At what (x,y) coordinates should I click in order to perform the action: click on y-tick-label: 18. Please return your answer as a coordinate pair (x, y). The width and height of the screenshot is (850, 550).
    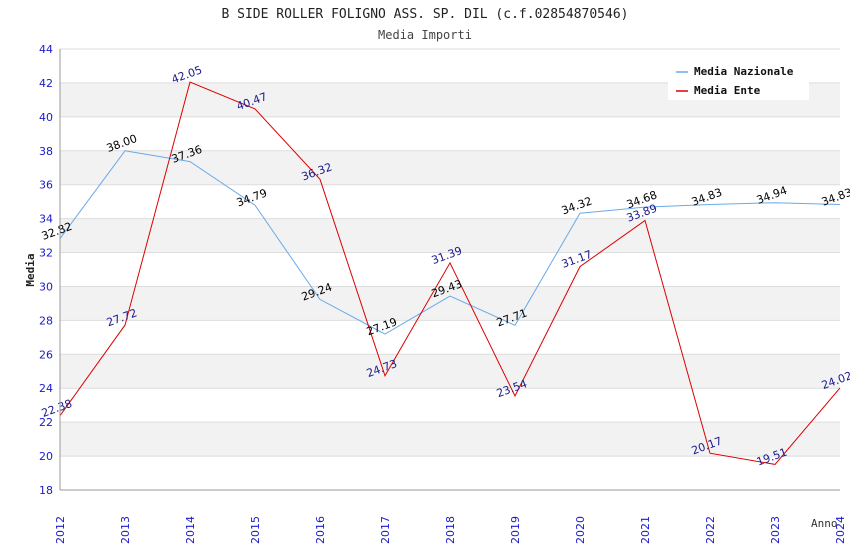
    Looking at the image, I should click on (46, 490).